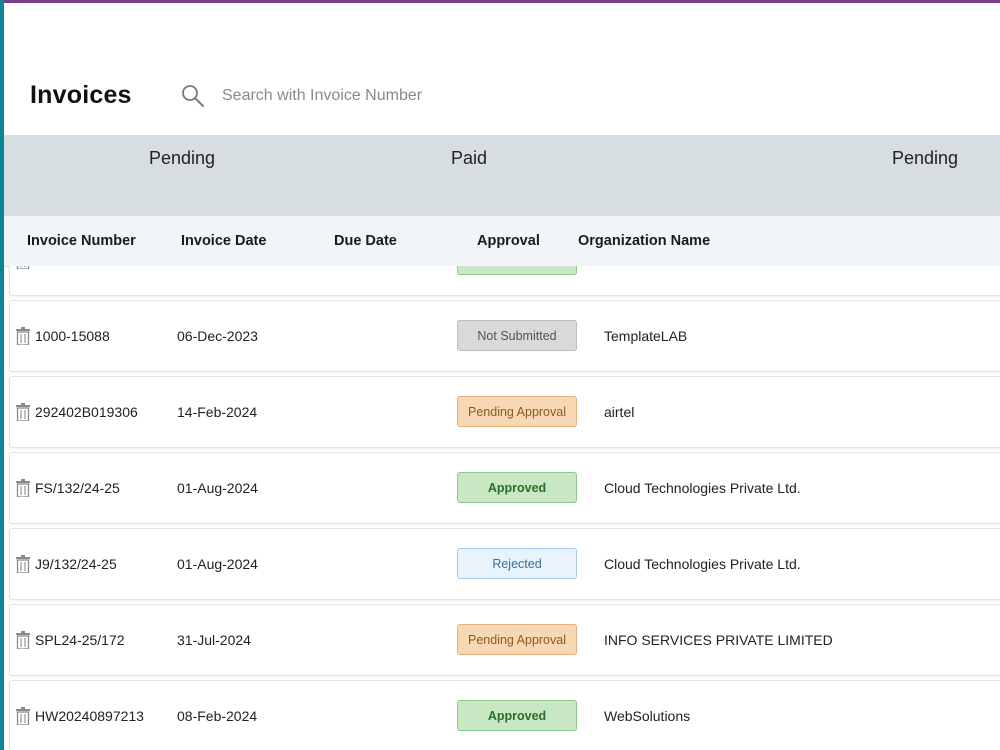 The width and height of the screenshot is (1000, 750). I want to click on organization-name: WebSolutions, so click(647, 716).